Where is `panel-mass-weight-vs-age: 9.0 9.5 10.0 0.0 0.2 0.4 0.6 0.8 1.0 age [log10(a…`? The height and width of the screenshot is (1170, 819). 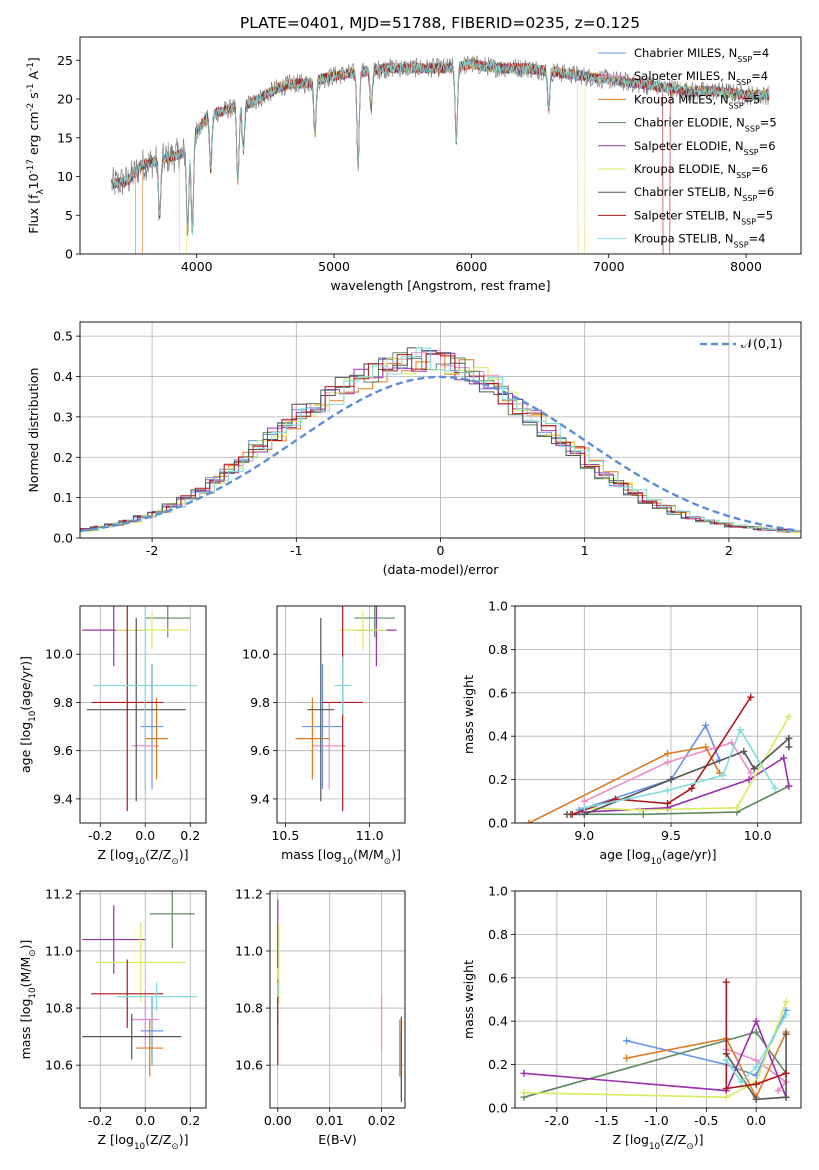 panel-mass-weight-vs-age: 9.0 9.5 10.0 0.0 0.2 0.4 0.6 0.8 1.0 age [log10(a… is located at coordinates (631, 733).